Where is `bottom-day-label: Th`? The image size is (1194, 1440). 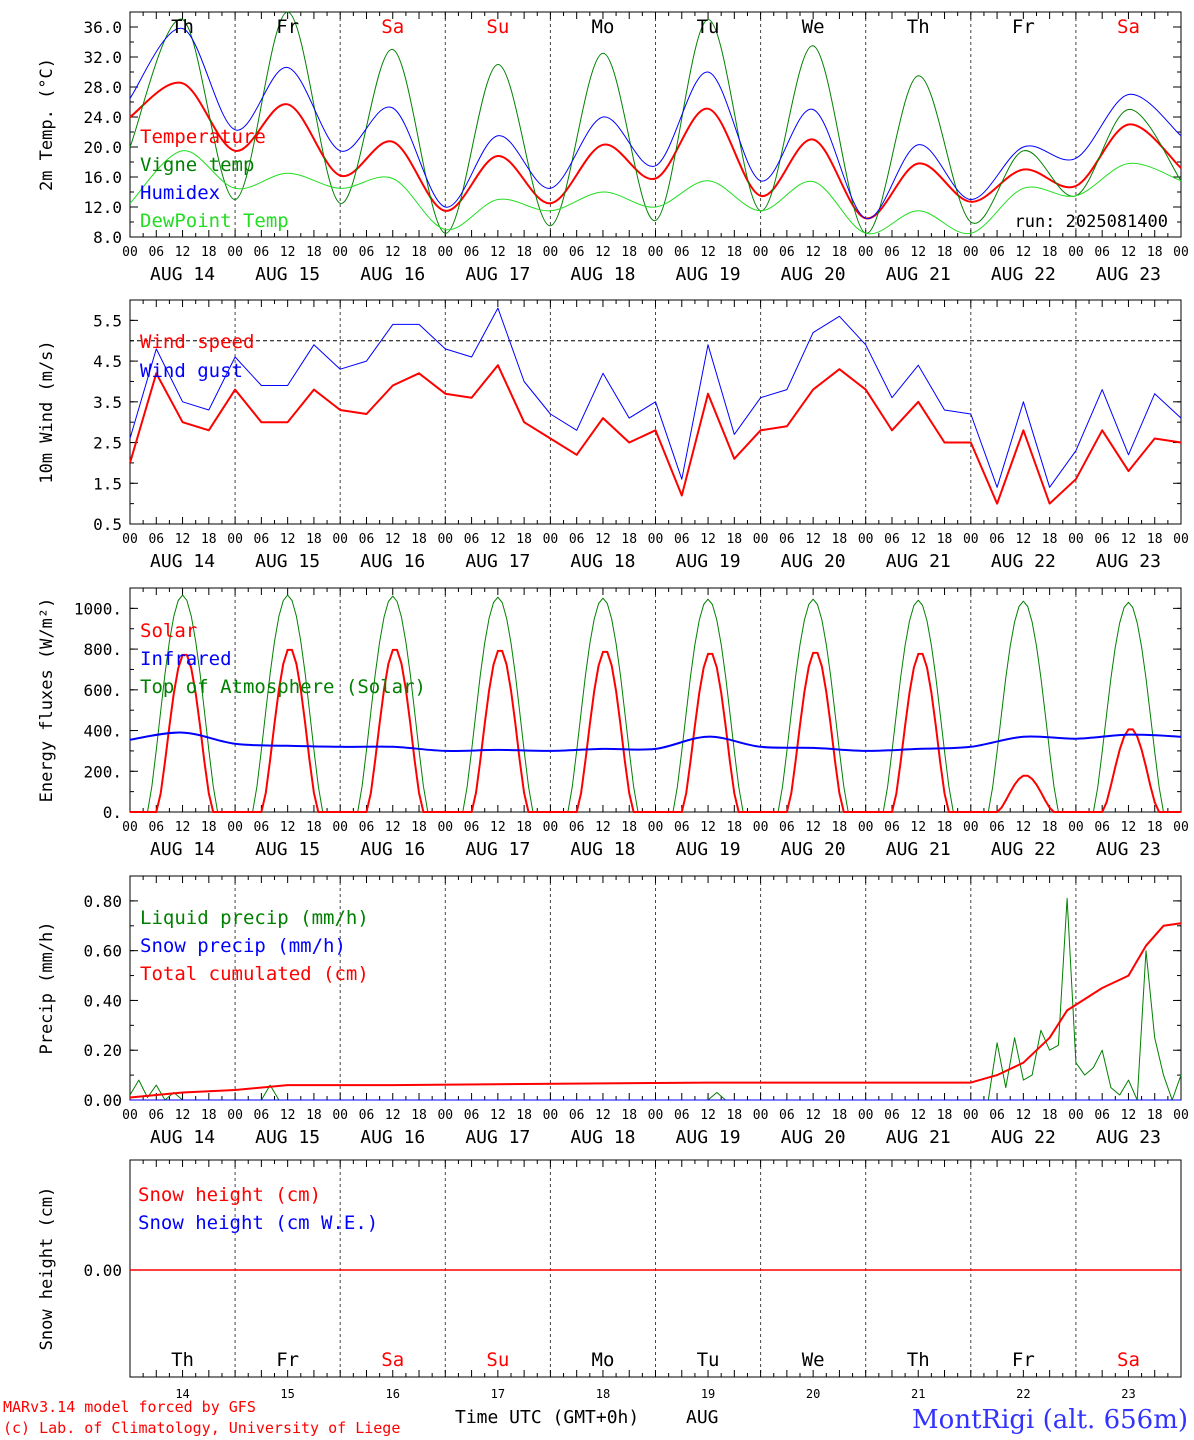
bottom-day-label: Th is located at coordinates (918, 1360).